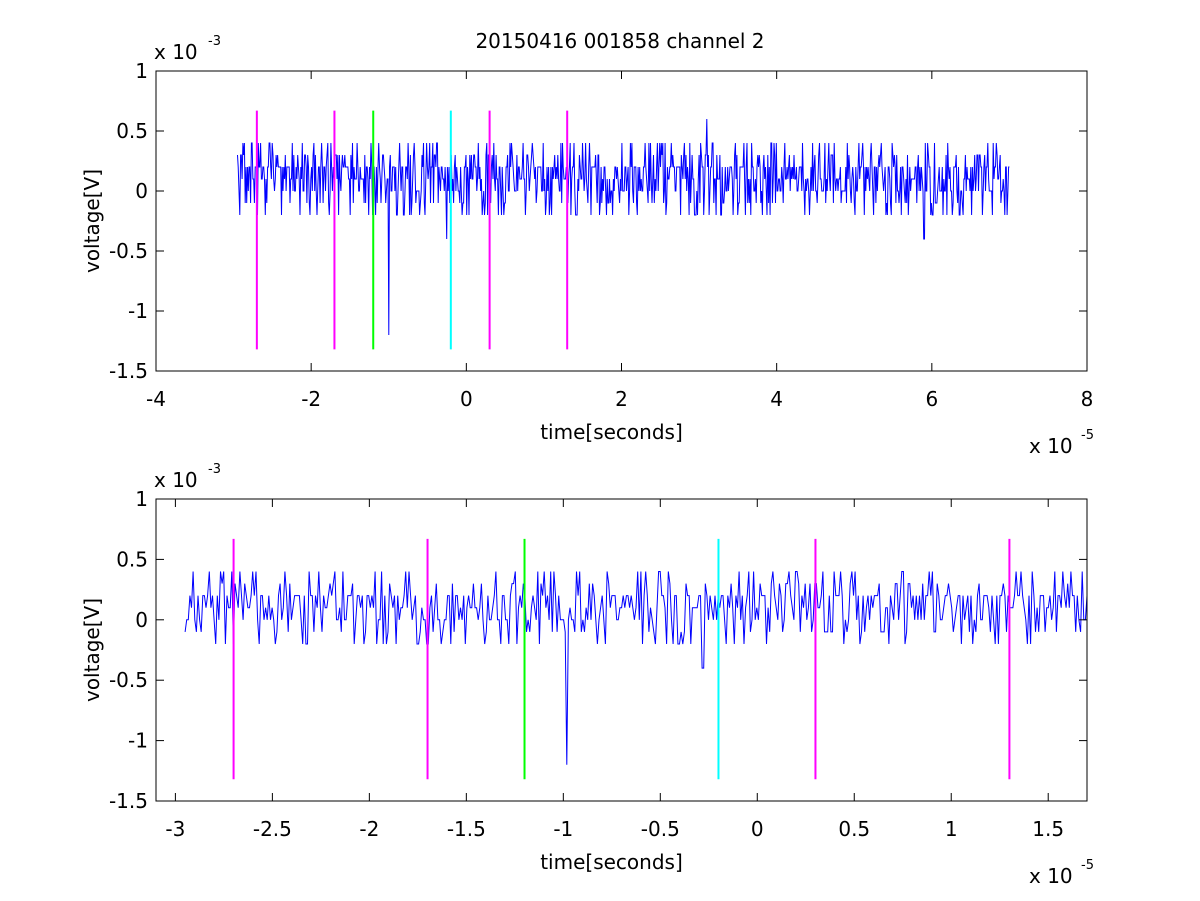 This screenshot has height=901, width=1200. What do you see at coordinates (931, 399) in the screenshot?
I see `x-tick-label: 6` at bounding box center [931, 399].